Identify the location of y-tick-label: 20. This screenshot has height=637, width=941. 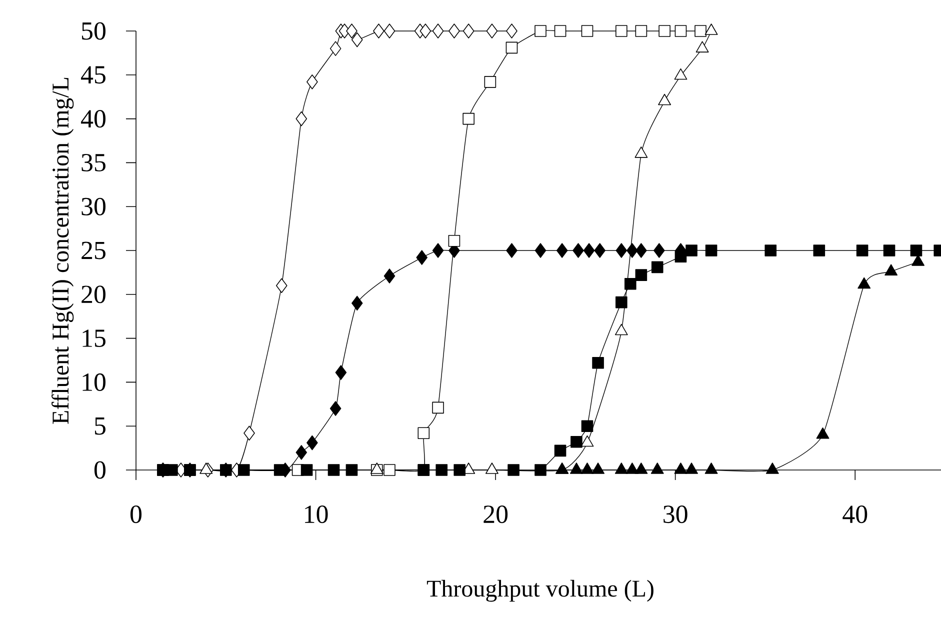
(94, 295).